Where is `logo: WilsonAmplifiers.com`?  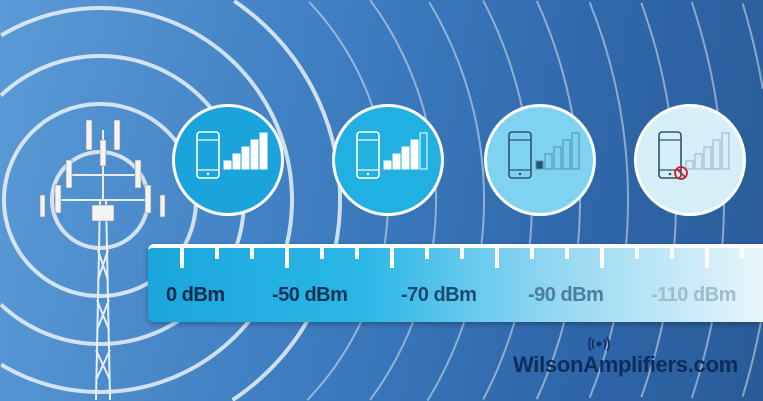 logo: WilsonAmplifiers.com is located at coordinates (625, 357).